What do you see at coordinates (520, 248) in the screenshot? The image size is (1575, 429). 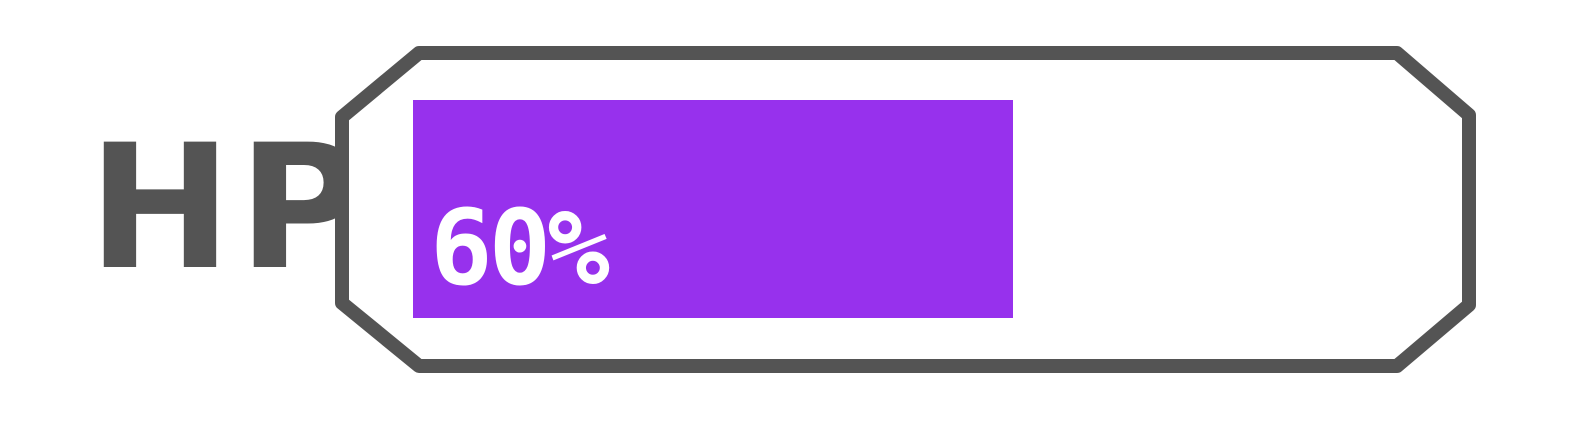 I see `hp-value-text: 60%` at bounding box center [520, 248].